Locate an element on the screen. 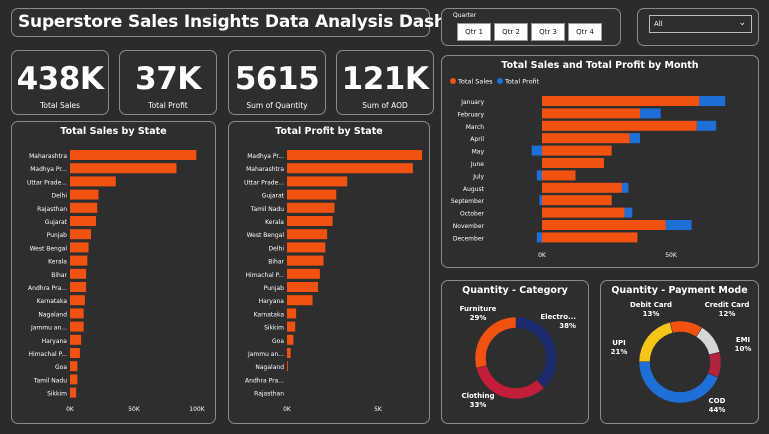 The width and height of the screenshot is (769, 434). category-label: West Bengal is located at coordinates (266, 235).